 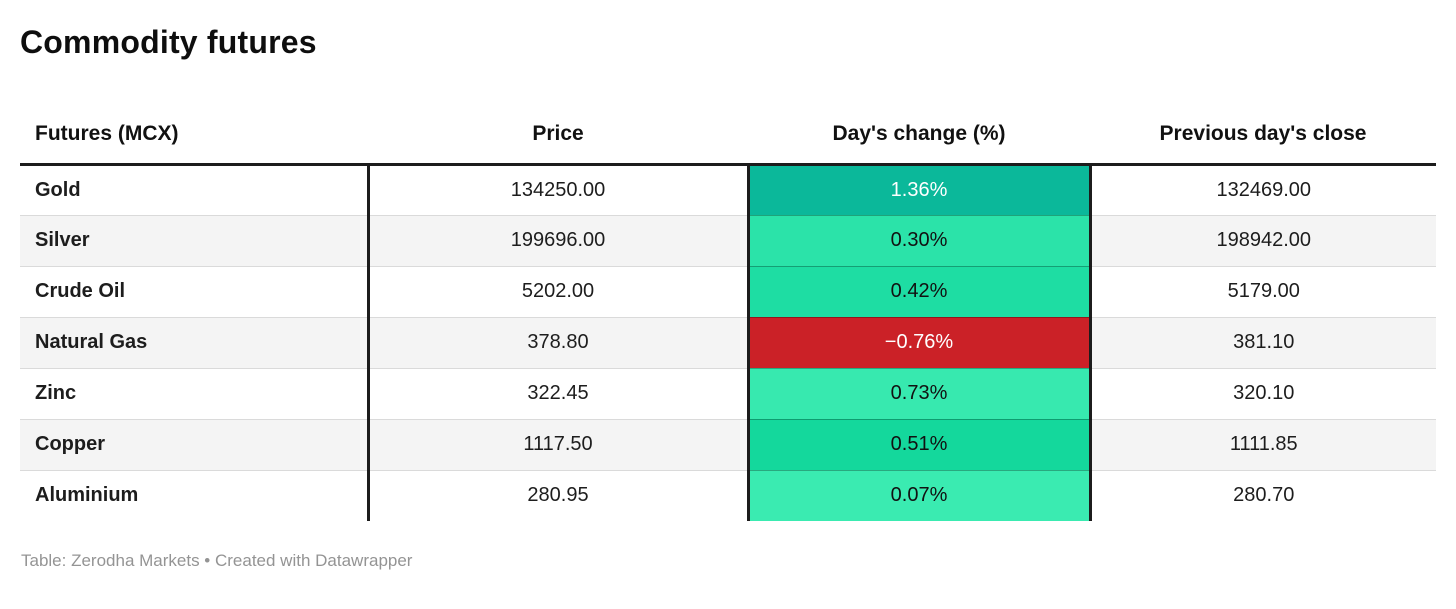 I want to click on futures-cell: Copper, so click(x=195, y=444).